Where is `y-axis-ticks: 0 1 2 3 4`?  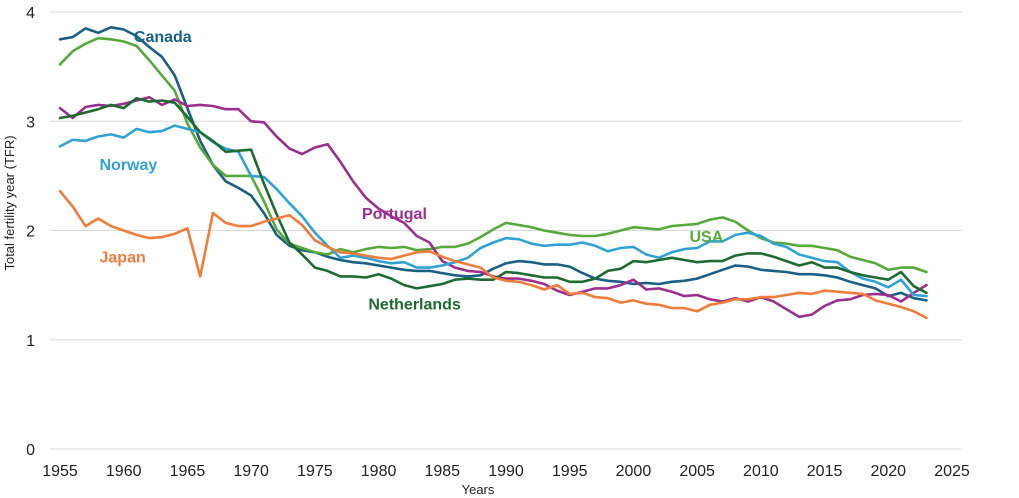 y-axis-ticks: 0 1 2 3 4 is located at coordinates (30, 232).